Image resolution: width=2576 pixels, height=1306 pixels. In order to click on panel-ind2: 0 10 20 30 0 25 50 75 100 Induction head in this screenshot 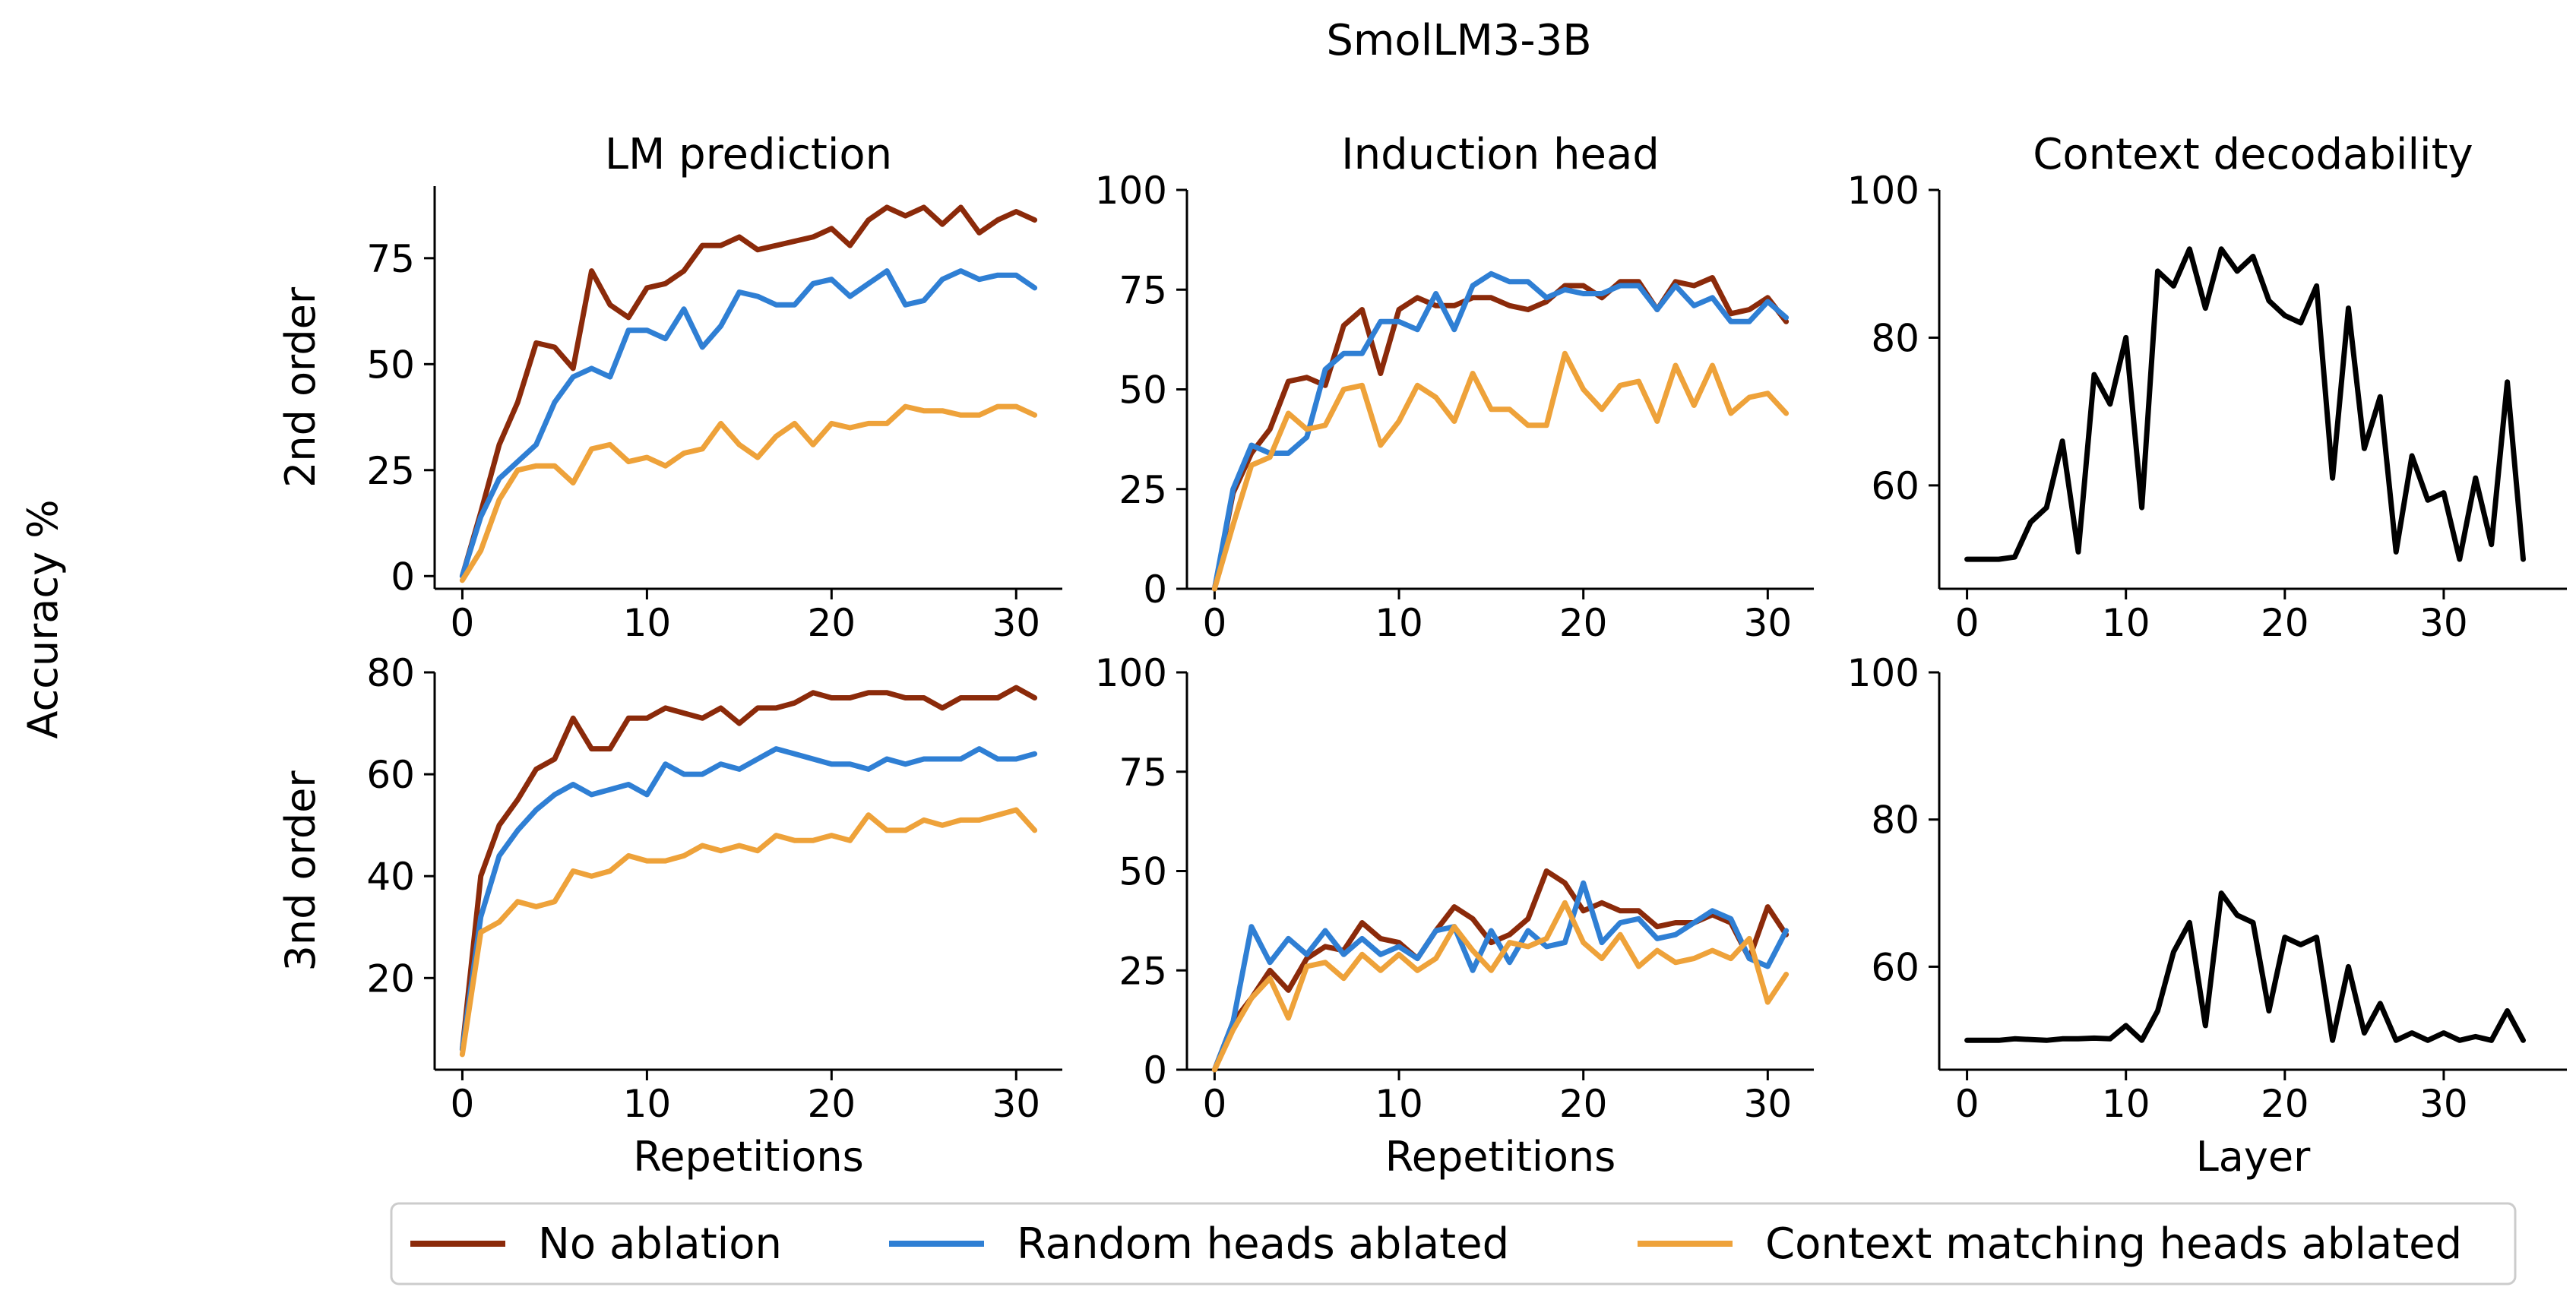, I will do `click(1454, 387)`.